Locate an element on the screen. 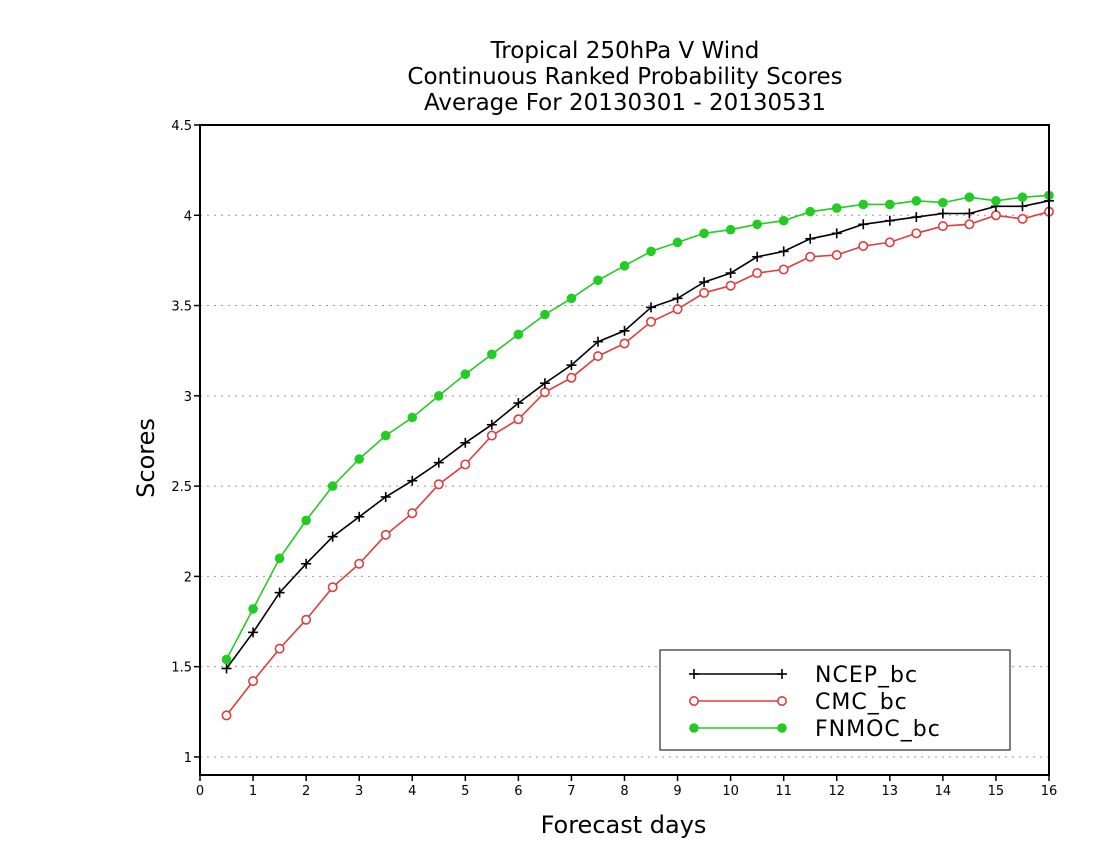 This screenshot has width=1100, height=850. legend-marker-right-fnmoc-bc is located at coordinates (782, 728).